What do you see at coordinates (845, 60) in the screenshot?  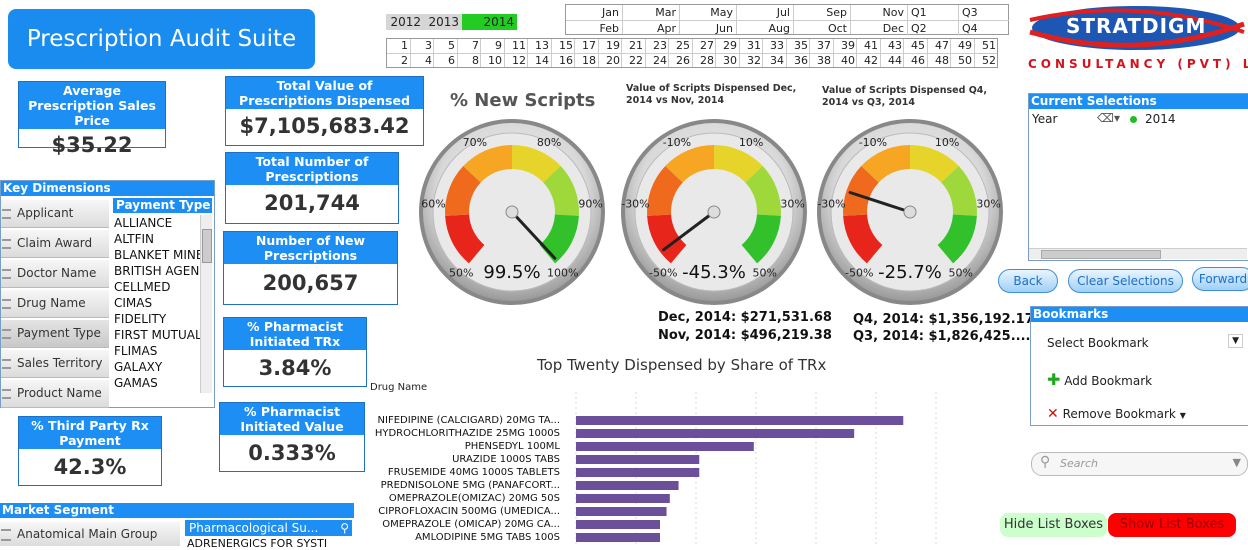 I see `week-option: 40` at bounding box center [845, 60].